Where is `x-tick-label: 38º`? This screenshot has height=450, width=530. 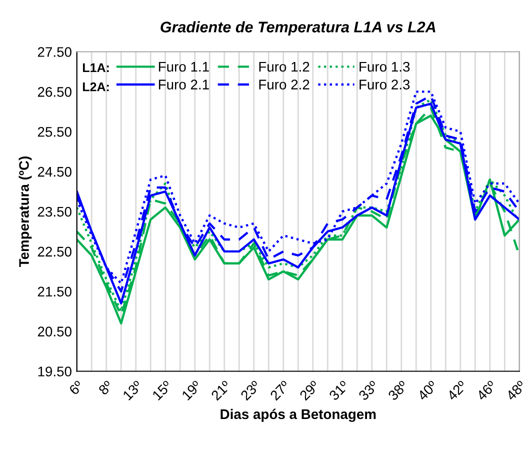 x-tick-label: 38º is located at coordinates (398, 390).